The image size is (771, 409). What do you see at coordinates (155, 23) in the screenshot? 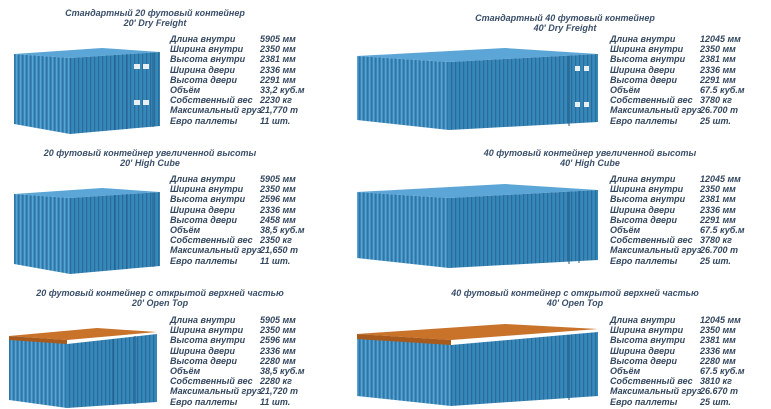
I see `title-line-2: 20' Dry Freight` at bounding box center [155, 23].